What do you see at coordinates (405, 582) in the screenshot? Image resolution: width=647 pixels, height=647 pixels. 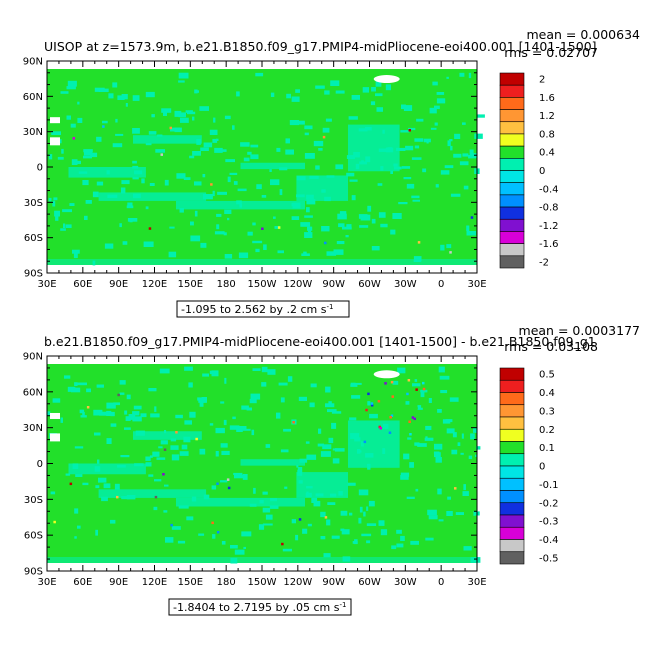 I see `x-tick-label: 30W` at bounding box center [405, 582].